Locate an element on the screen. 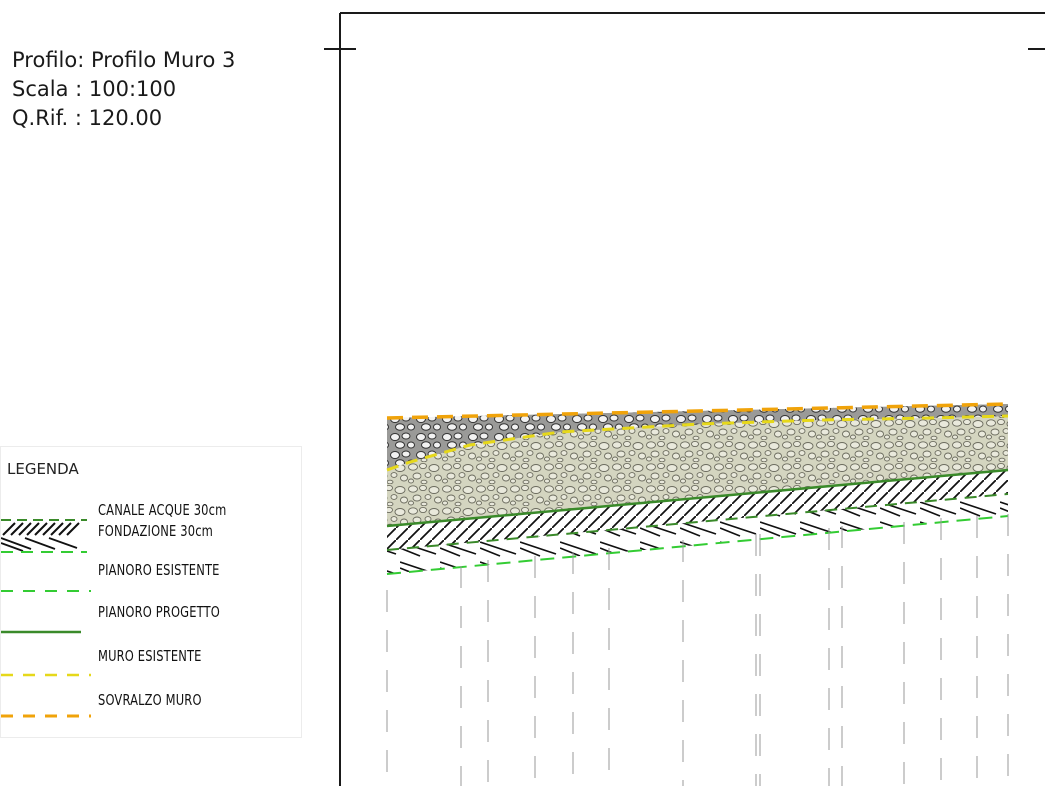  muro-esistente-line is located at coordinates (697, 443).